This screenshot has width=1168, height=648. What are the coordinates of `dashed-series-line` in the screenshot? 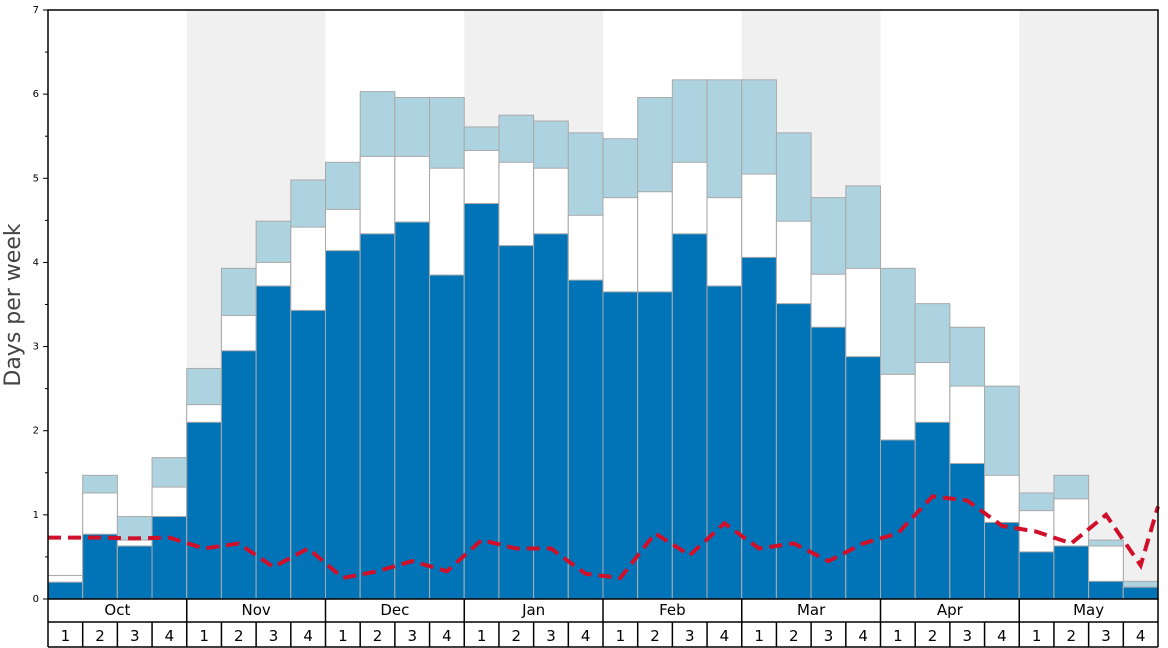 It's located at (604, 537).